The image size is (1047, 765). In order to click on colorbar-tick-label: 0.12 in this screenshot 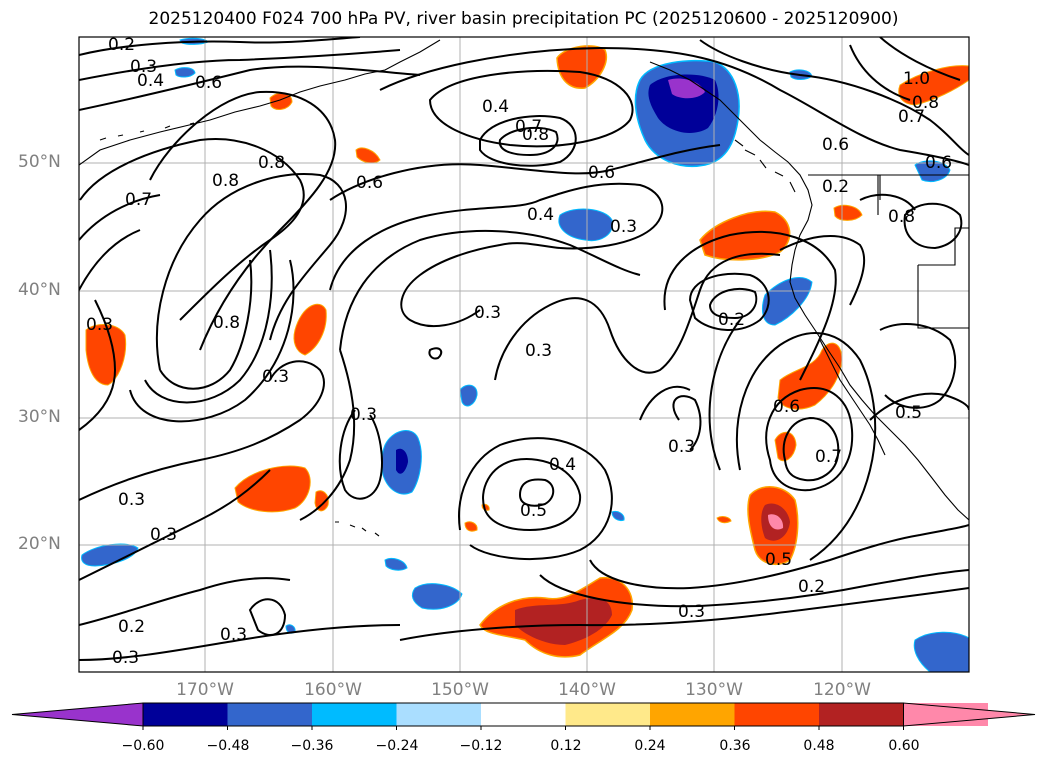, I will do `click(566, 746)`.